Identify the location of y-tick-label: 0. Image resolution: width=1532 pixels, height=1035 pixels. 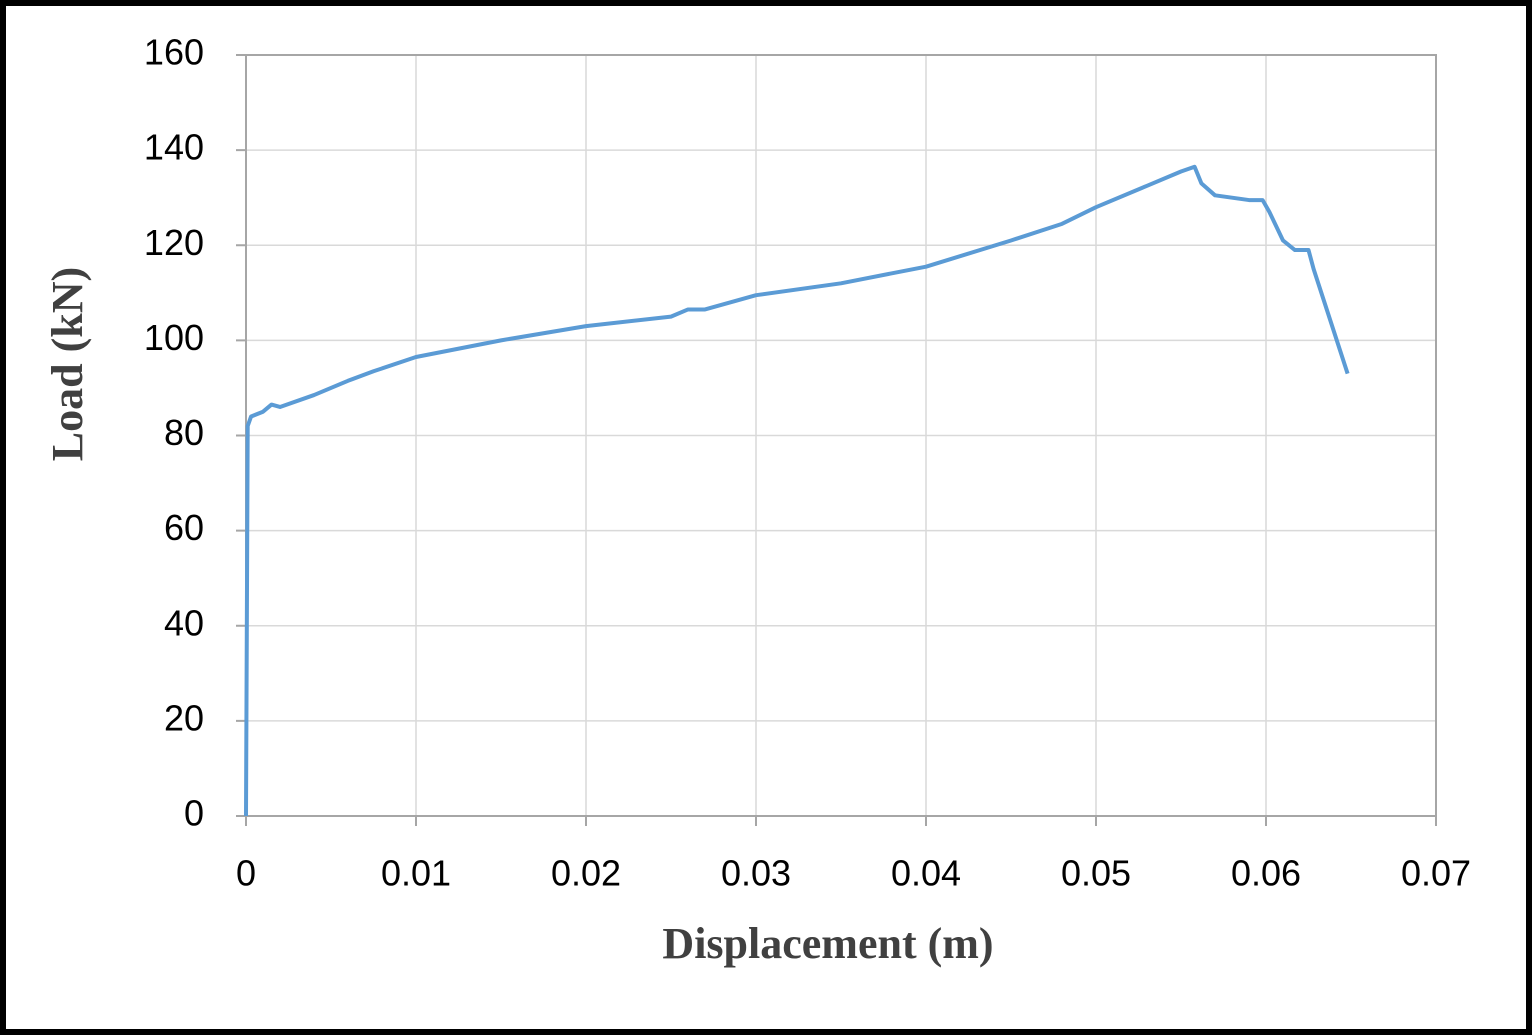
(194, 813).